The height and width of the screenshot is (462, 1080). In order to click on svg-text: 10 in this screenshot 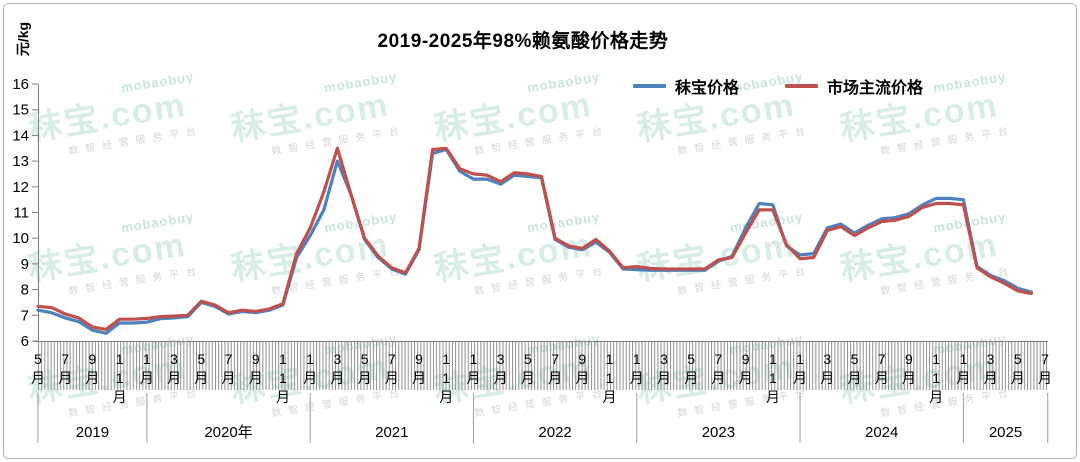, I will do `click(20, 238)`.